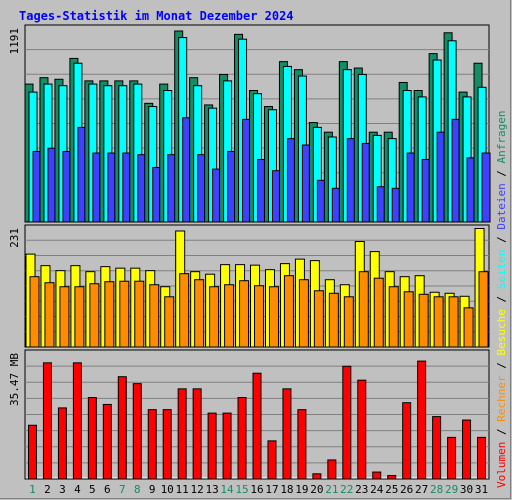 Image resolution: width=512 pixels, height=500 pixels. I want to click on x-tick-label-23: 23, so click(361, 489).